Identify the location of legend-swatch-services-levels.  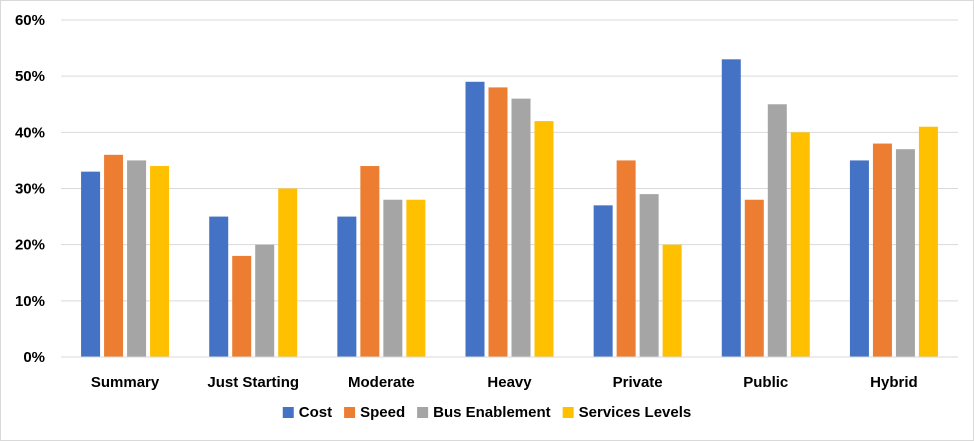
(568, 412).